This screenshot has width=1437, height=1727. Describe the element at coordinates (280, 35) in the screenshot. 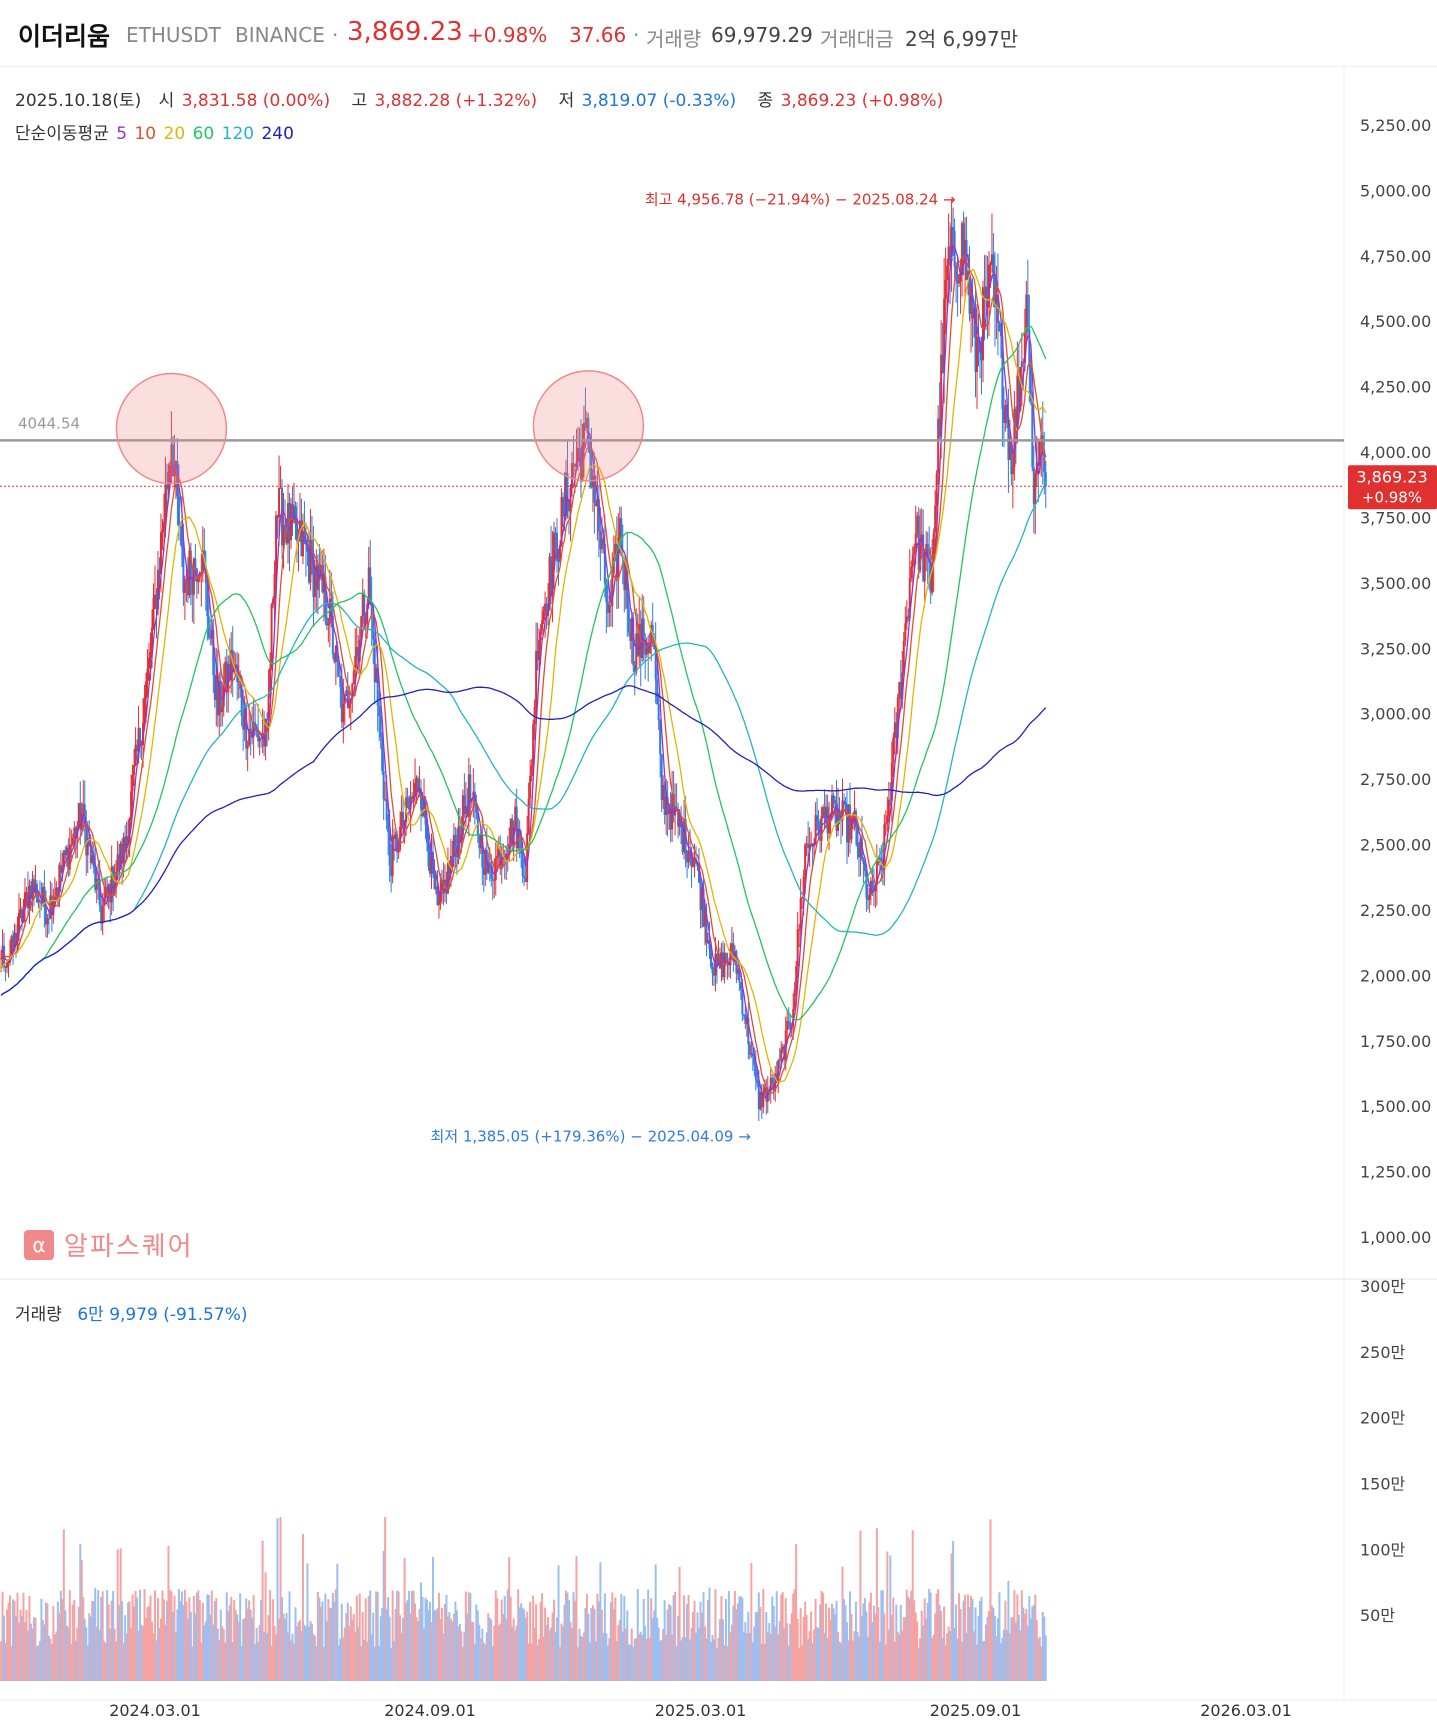

I see `exchange: BINANCE` at that location.